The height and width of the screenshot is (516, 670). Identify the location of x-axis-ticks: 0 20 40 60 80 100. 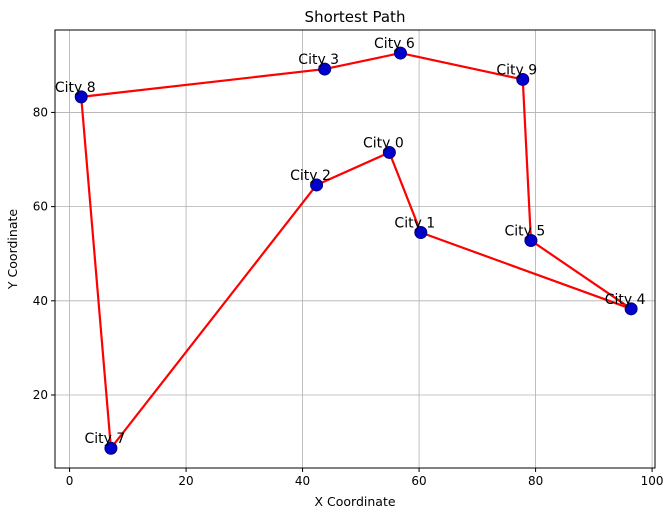
(365, 478).